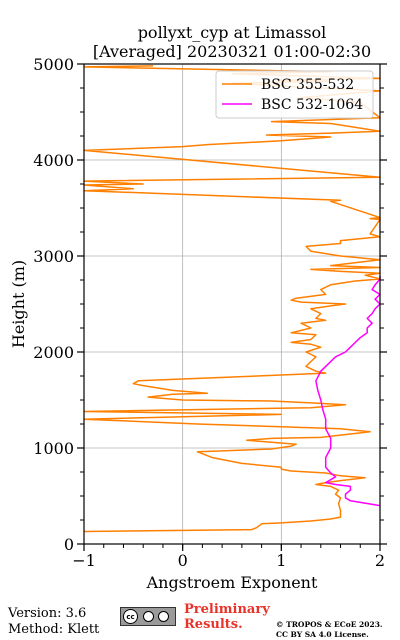  What do you see at coordinates (54, 629) in the screenshot?
I see `method-text: Method: Klett` at bounding box center [54, 629].